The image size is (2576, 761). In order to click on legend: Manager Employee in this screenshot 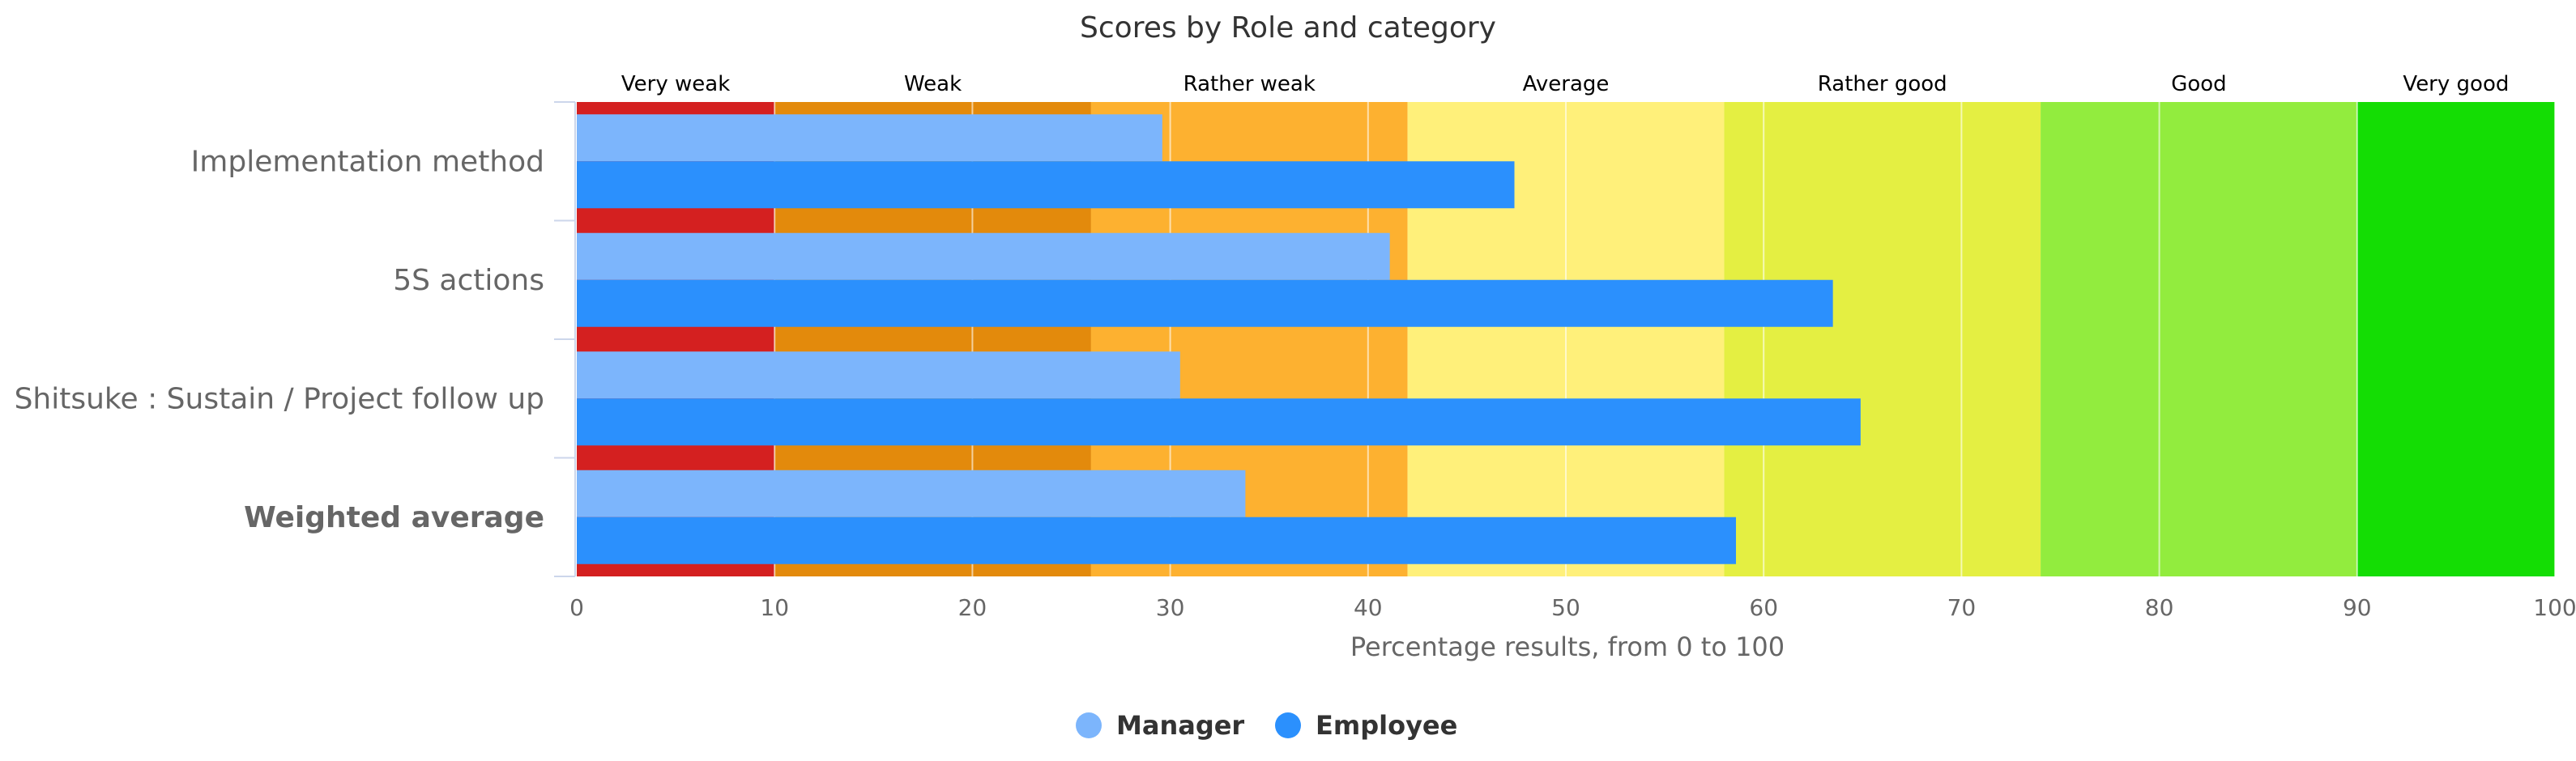, I will do `click(1266, 725)`.